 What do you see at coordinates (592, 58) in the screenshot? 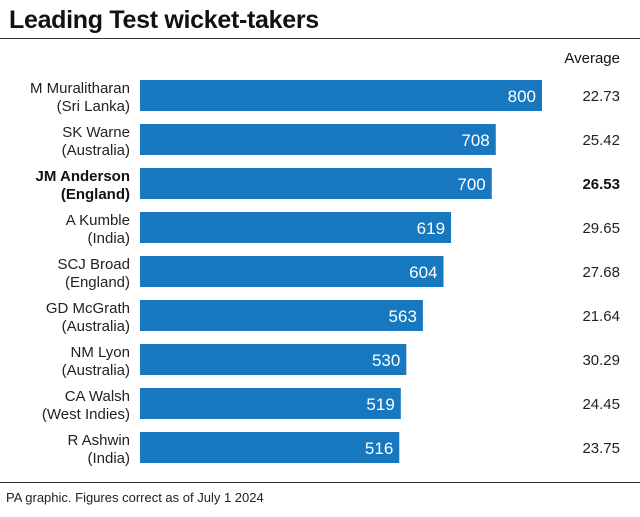
I see `average-column-header: Average` at bounding box center [592, 58].